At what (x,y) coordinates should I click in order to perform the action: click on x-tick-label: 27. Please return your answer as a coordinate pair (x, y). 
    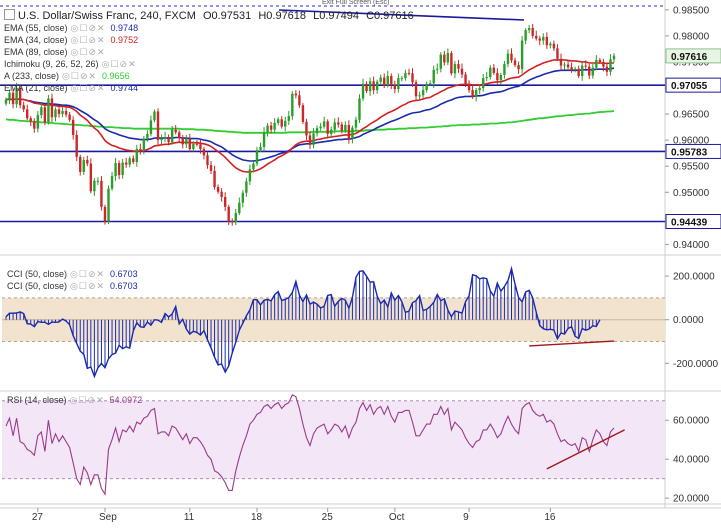
    Looking at the image, I should click on (38, 517).